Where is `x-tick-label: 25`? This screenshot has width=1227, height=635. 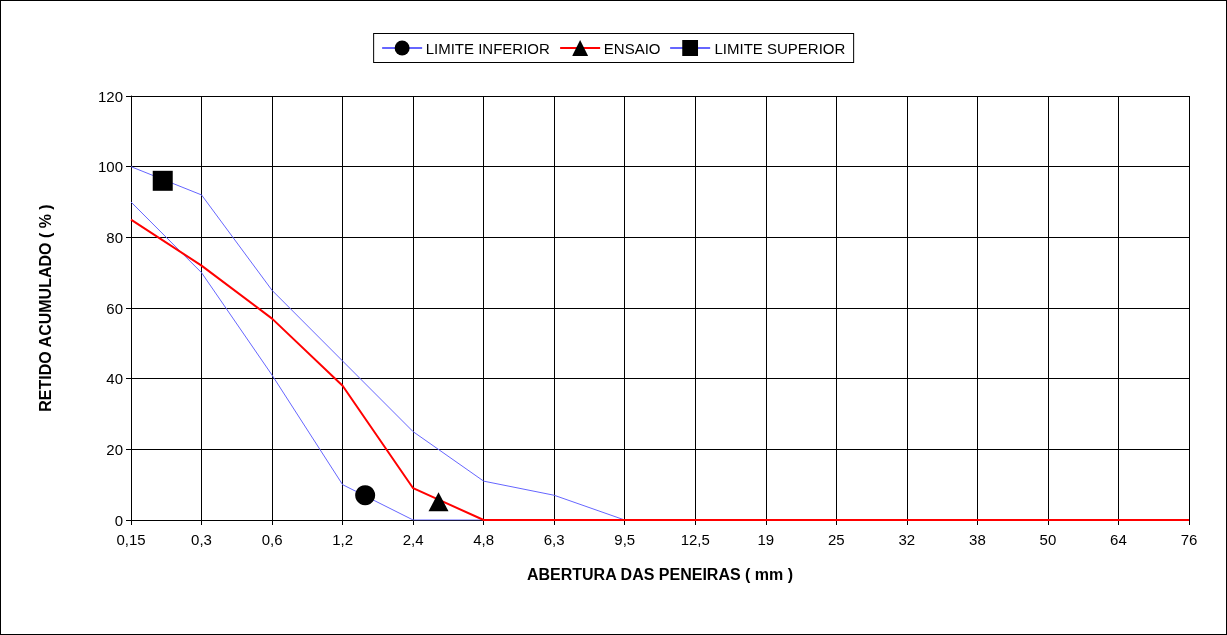 x-tick-label: 25 is located at coordinates (836, 539).